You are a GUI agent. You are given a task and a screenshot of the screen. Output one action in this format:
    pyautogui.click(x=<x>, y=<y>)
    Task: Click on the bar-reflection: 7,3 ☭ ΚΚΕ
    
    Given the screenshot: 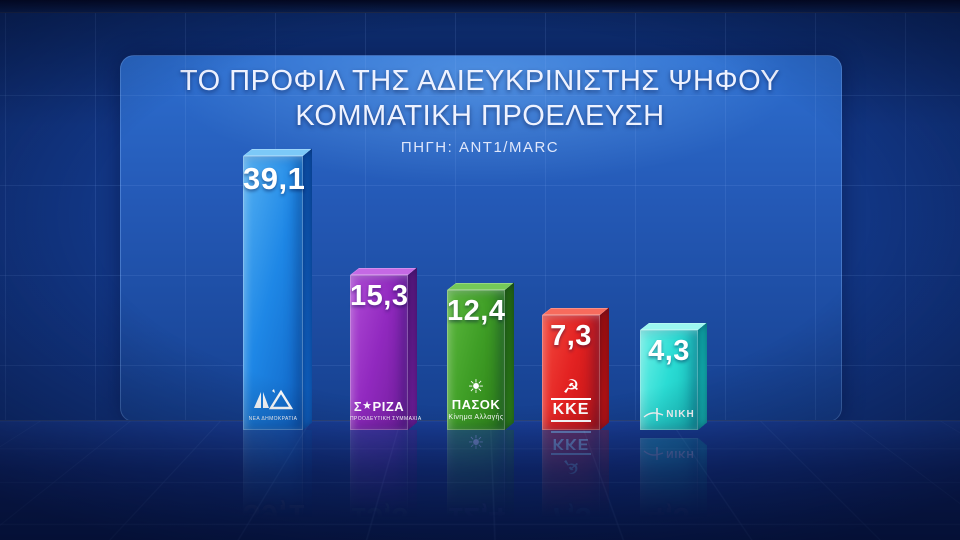 What is the action you would take?
    pyautogui.click(x=577, y=484)
    